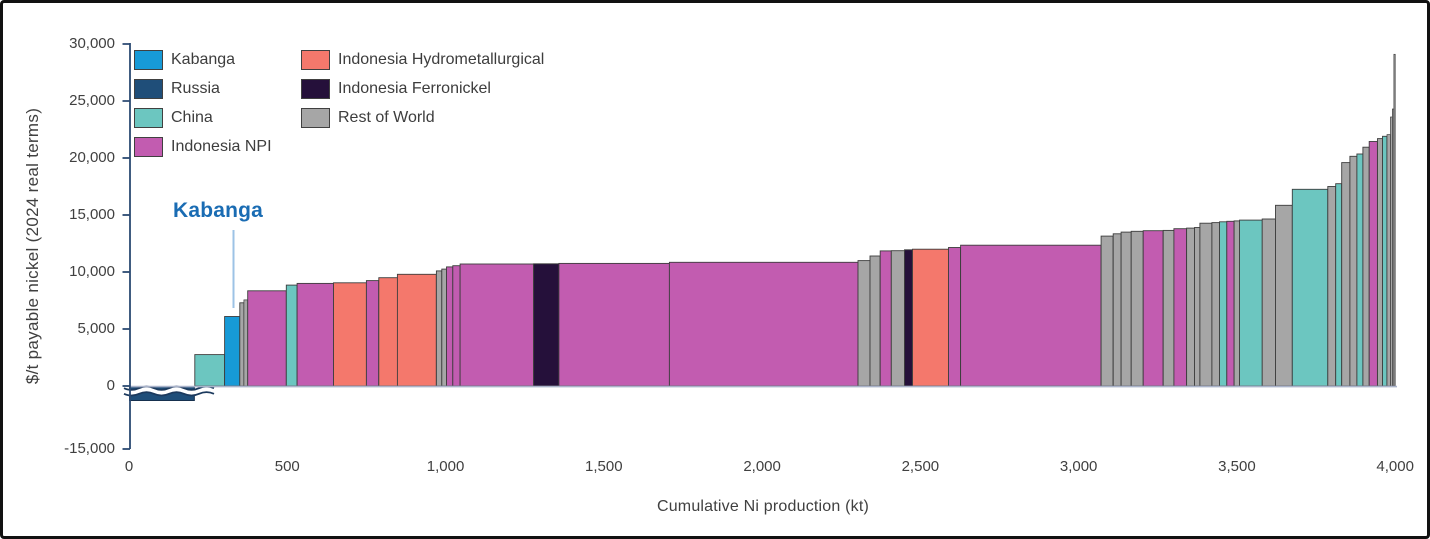 The image size is (1430, 539). I want to click on legend-label: Indonesia Ferronickel, so click(414, 88).